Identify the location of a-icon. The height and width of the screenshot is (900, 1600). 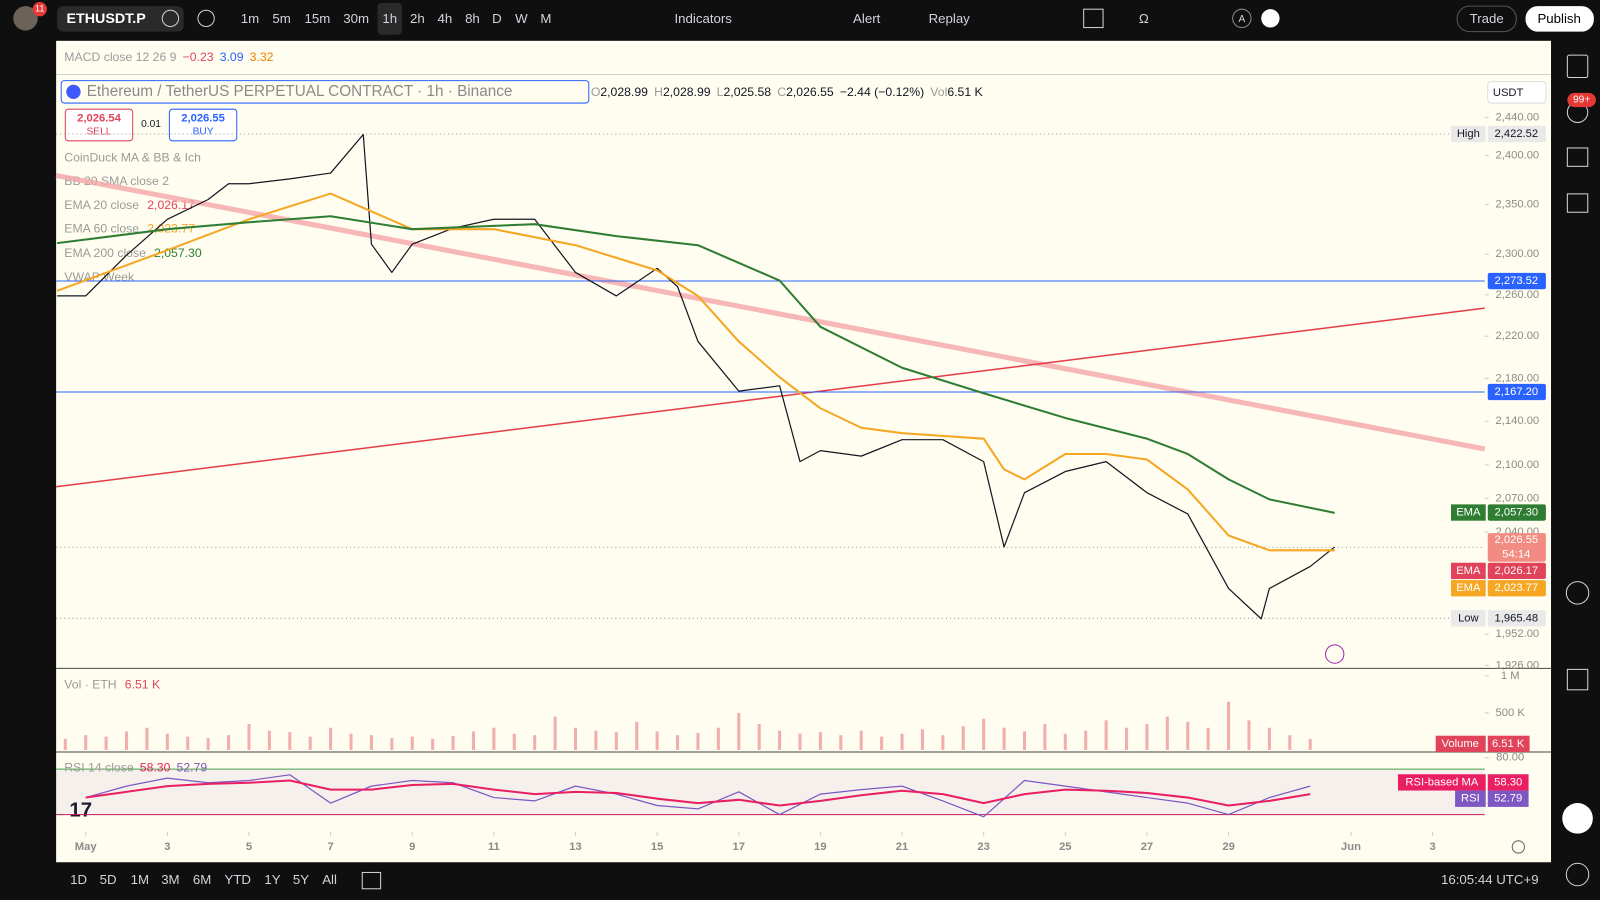
(1242, 18).